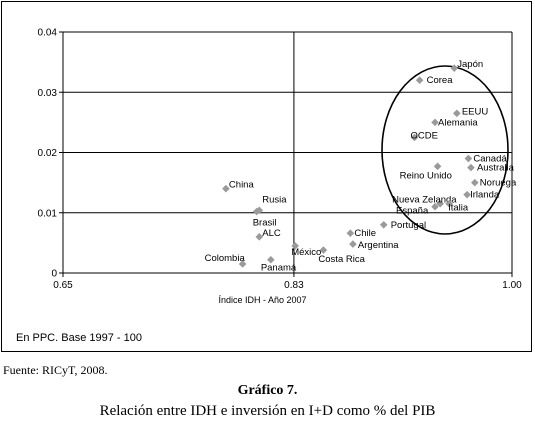 This screenshot has width=535, height=425. I want to click on source-note: Fuente: RICyT, 2008., so click(55, 370).